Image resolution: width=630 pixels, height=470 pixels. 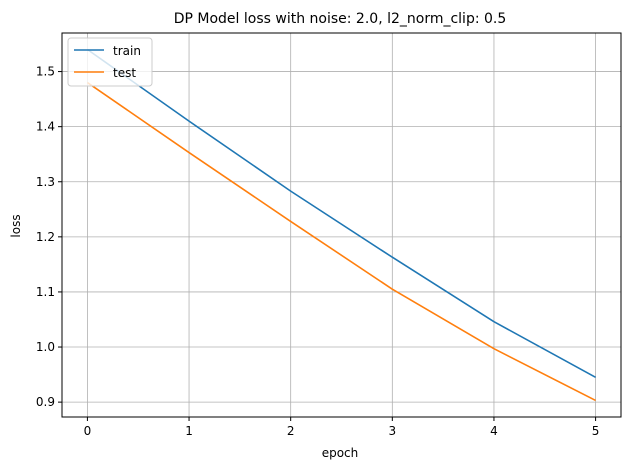 I want to click on x-tick-label: 1, so click(x=189, y=431).